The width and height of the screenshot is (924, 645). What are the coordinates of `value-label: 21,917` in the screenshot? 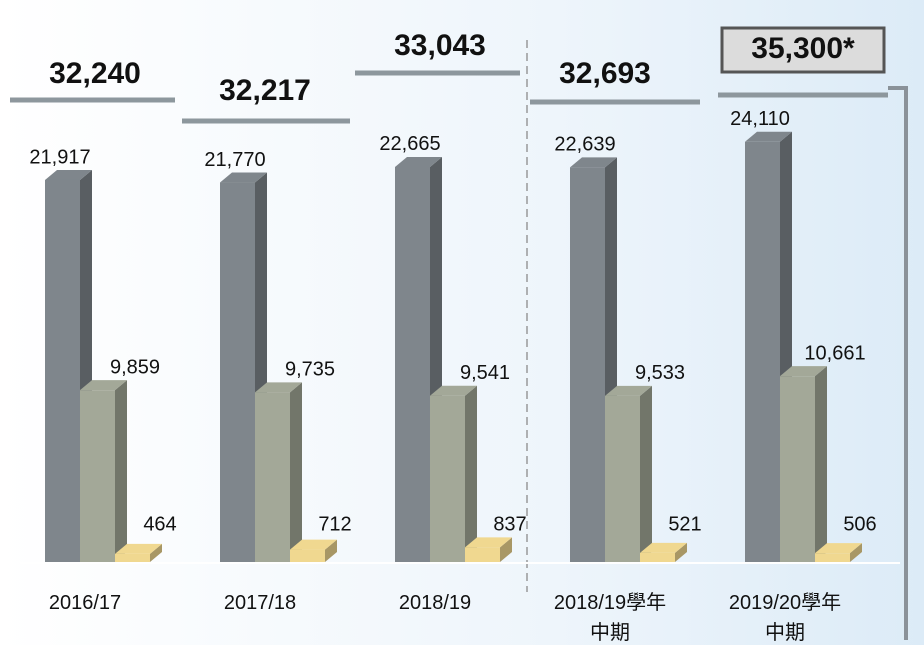 It's located at (59, 157).